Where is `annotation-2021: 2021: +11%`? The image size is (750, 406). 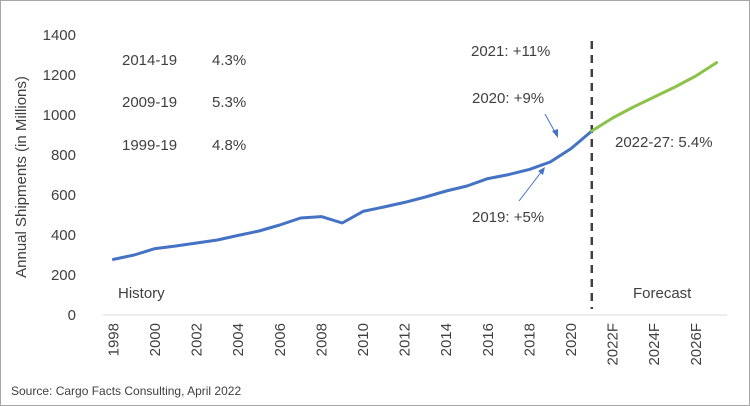
annotation-2021: 2021: +11% is located at coordinates (510, 51).